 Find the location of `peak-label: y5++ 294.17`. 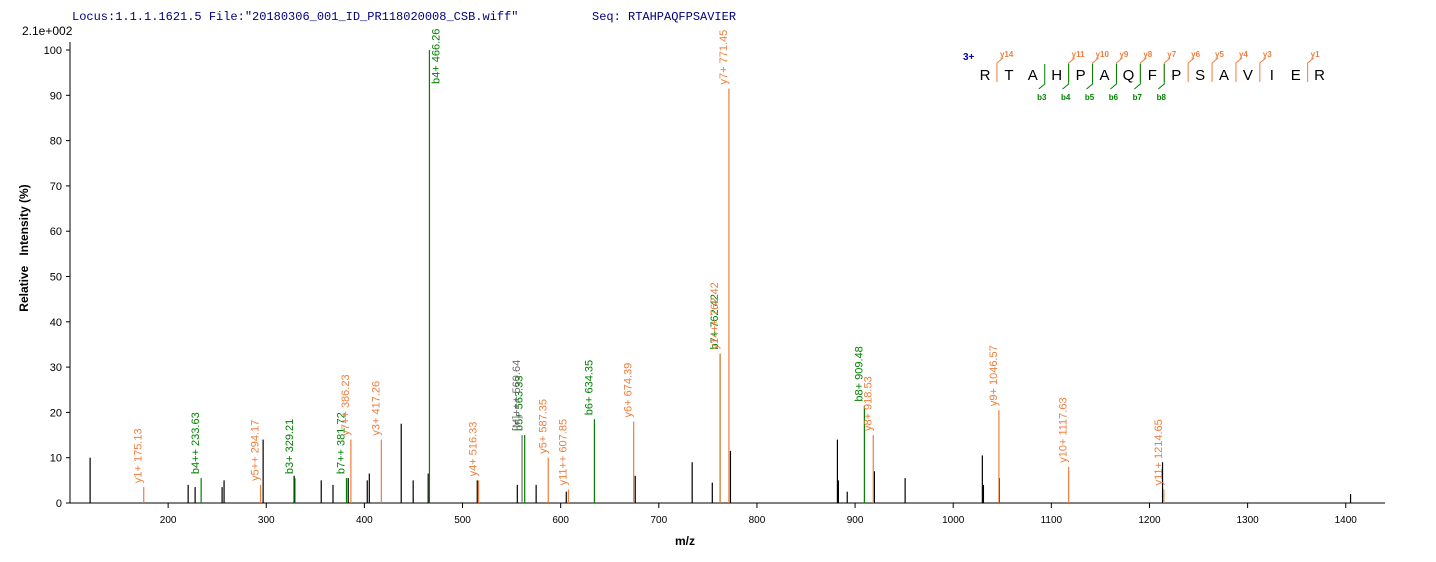

peak-label: y5++ 294.17 is located at coordinates (256, 450).